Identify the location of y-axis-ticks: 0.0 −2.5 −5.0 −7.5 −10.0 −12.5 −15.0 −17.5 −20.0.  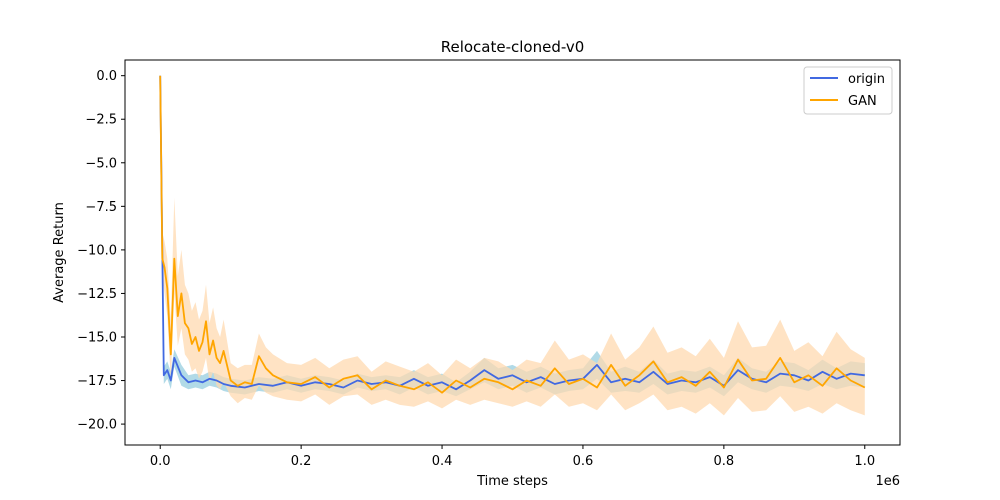
(101, 251).